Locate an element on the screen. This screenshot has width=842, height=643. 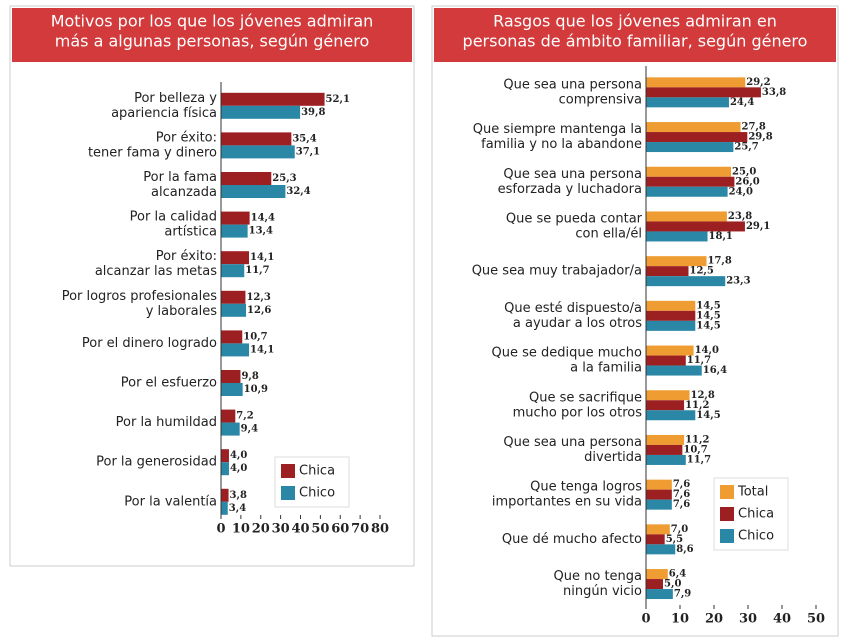
chart-title: Motivos por los que los jóvenes admiran is located at coordinates (212, 21).